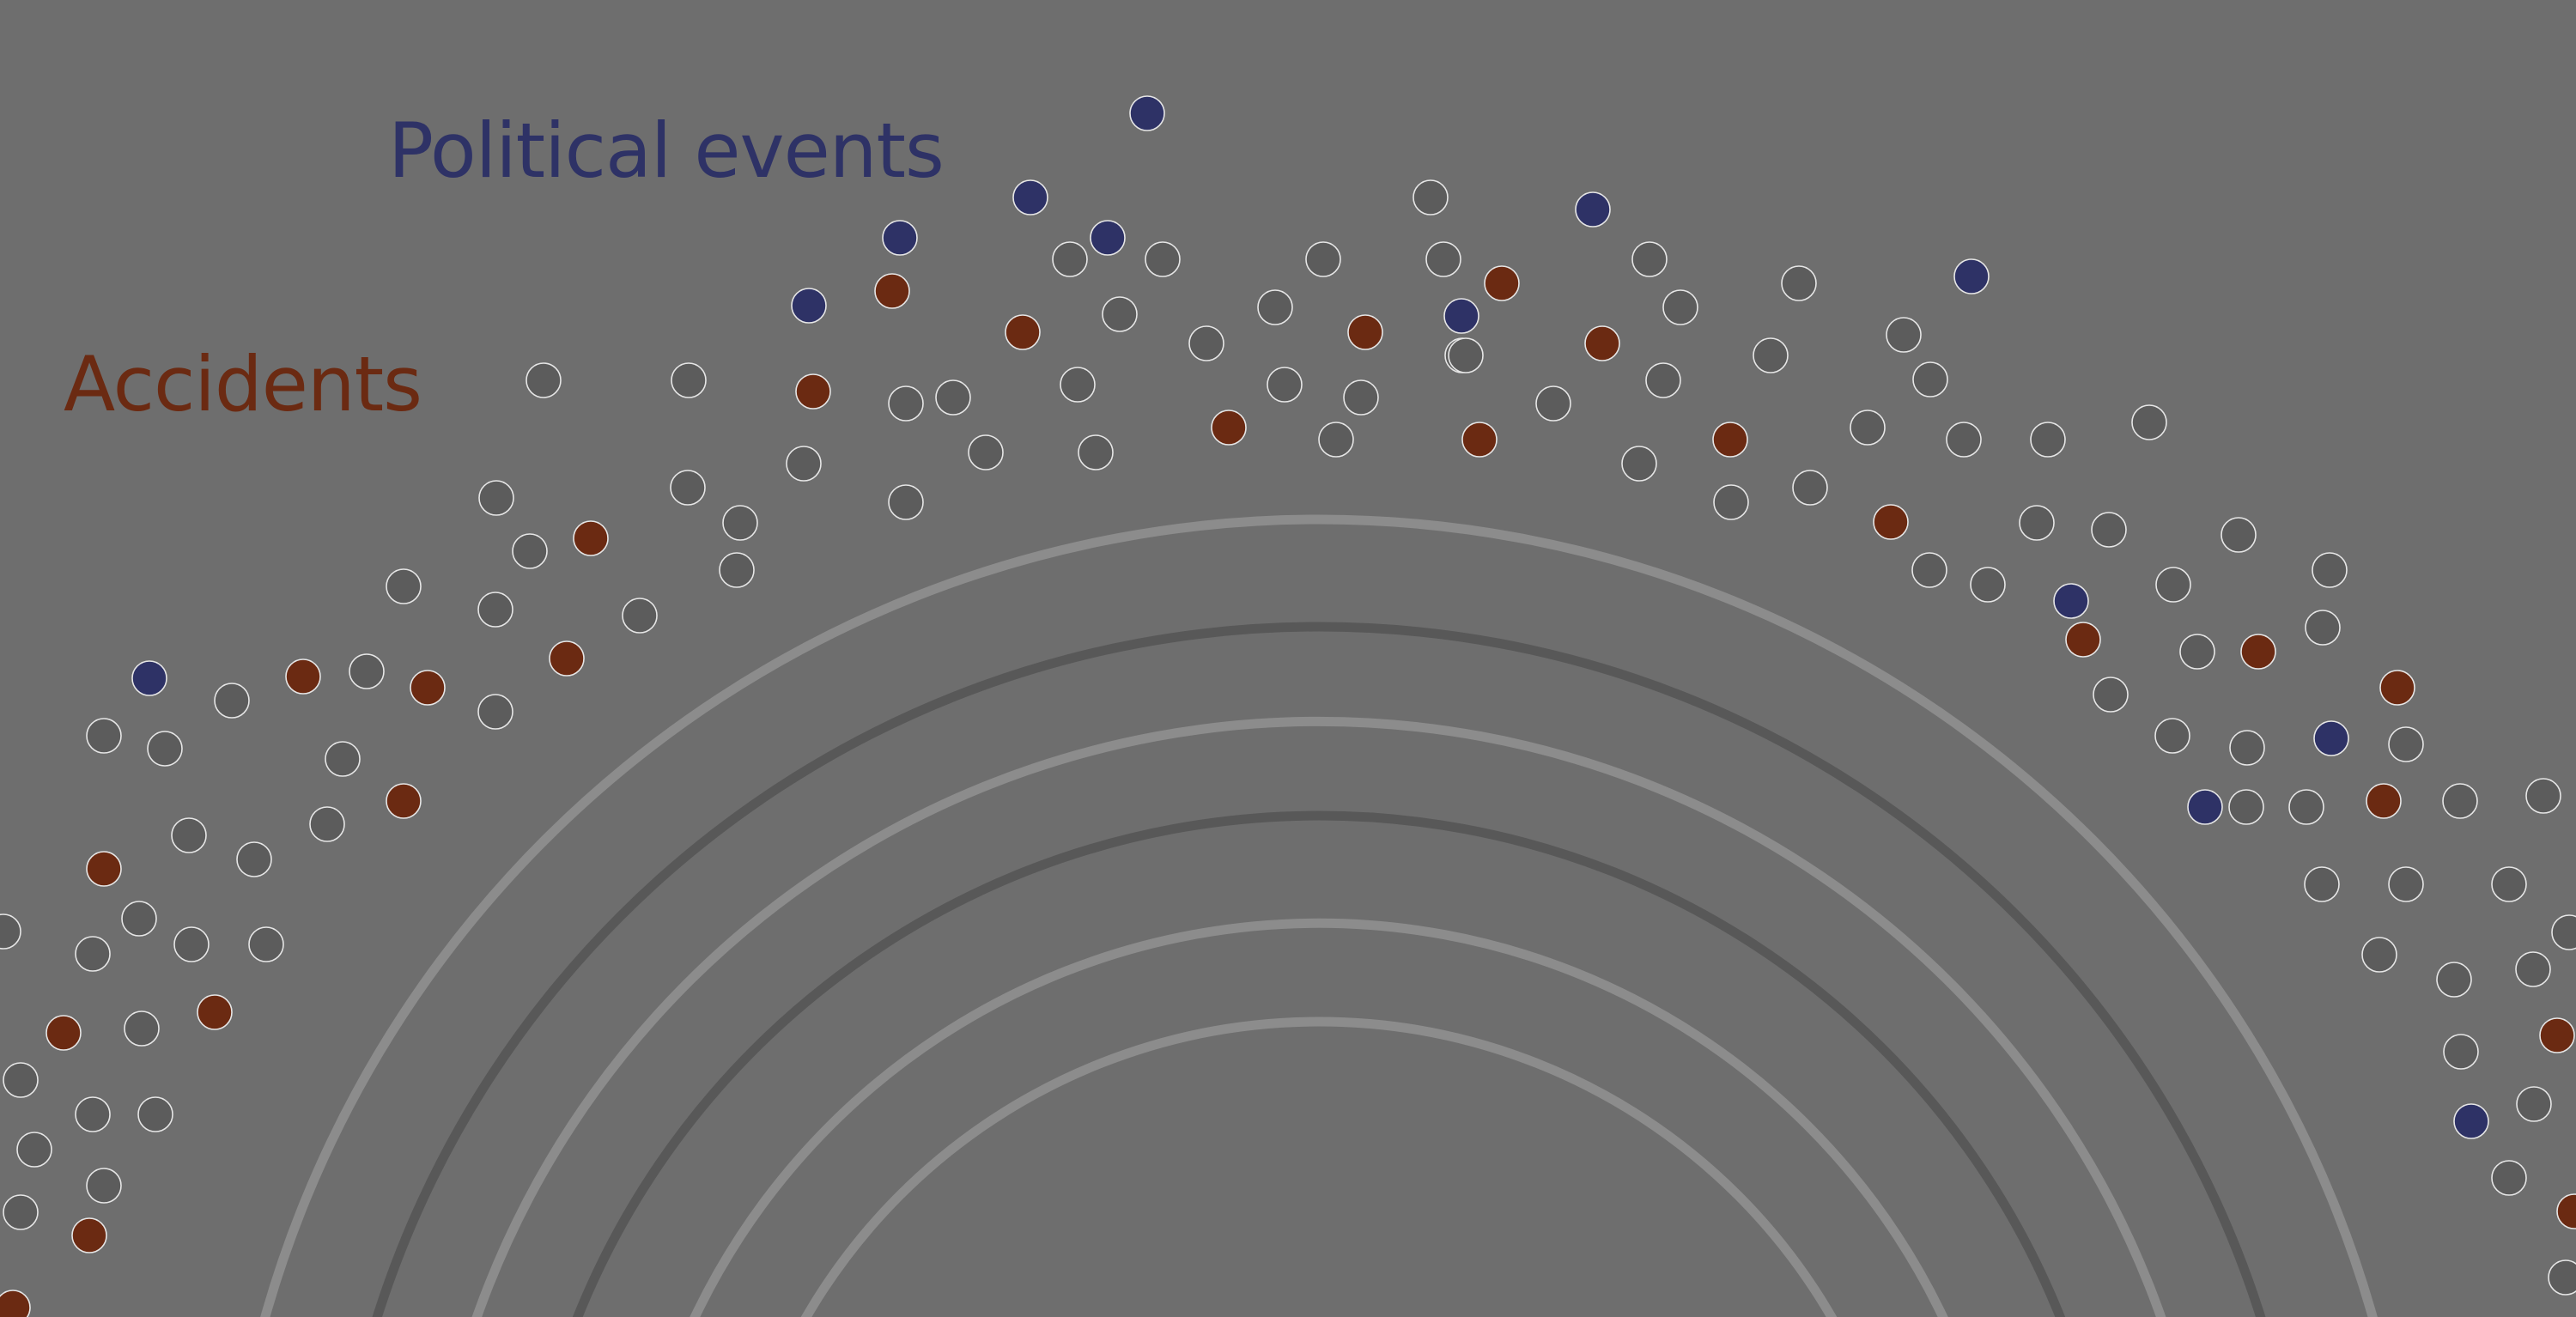  Describe the element at coordinates (243, 384) in the screenshot. I see `legend-label-accidents: Accidents` at that location.